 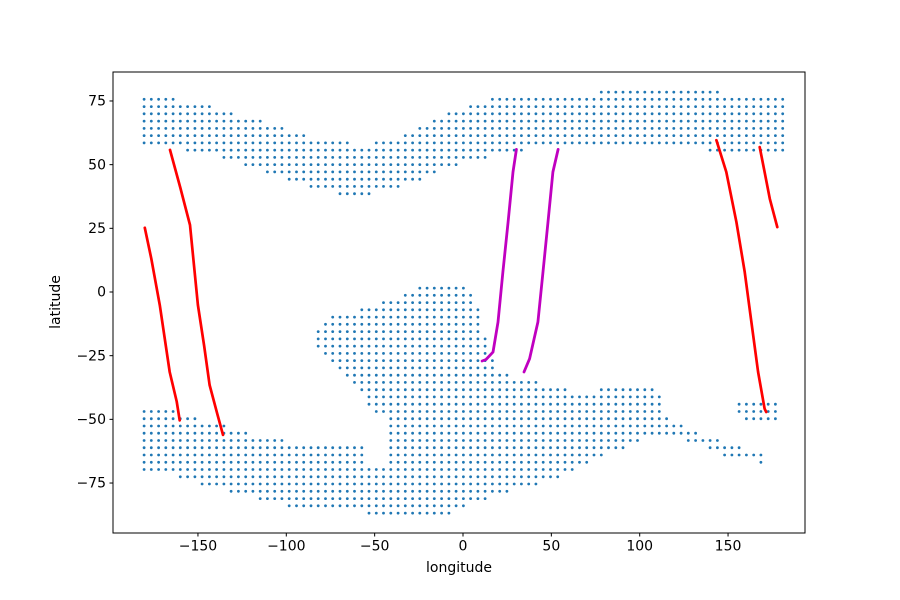 What do you see at coordinates (639, 547) in the screenshot?
I see `x-tick-label: 100` at bounding box center [639, 547].